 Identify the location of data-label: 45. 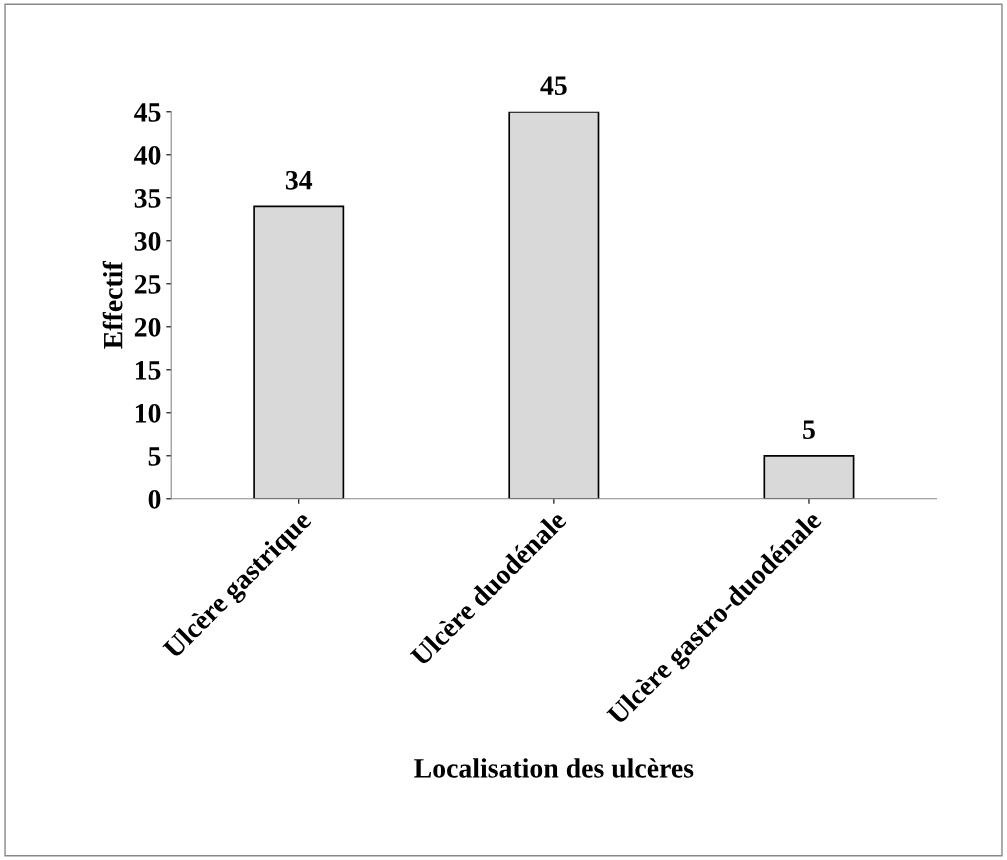
(553, 86).